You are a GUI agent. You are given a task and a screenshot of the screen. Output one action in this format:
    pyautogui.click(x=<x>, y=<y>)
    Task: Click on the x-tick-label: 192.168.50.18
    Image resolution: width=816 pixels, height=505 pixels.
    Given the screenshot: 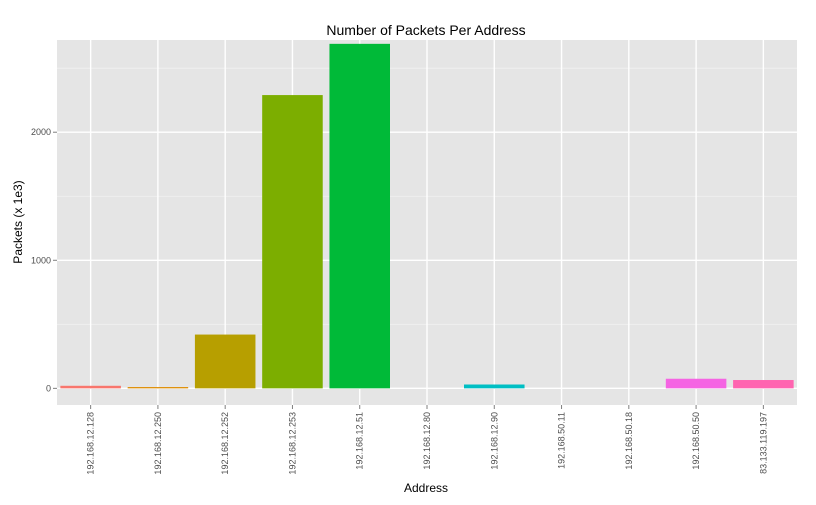 What is the action you would take?
    pyautogui.click(x=629, y=441)
    